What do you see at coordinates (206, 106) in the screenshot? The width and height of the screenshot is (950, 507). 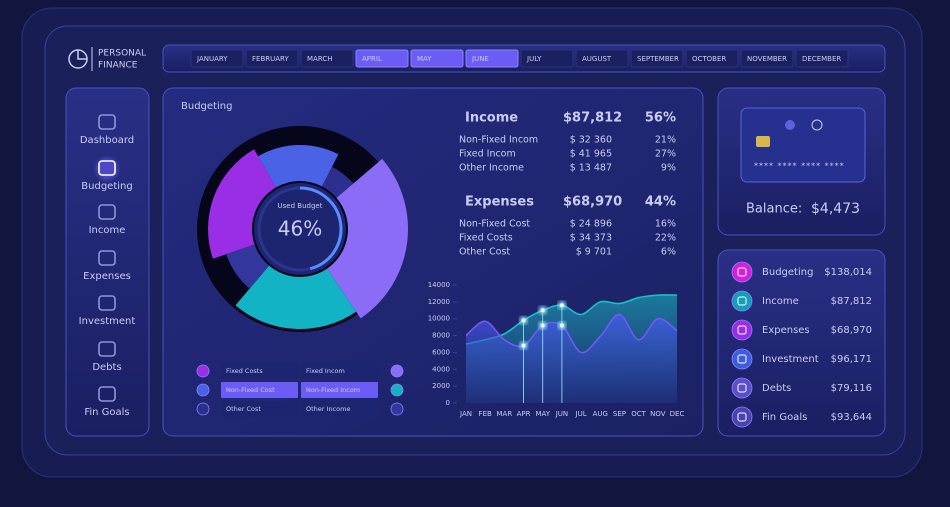 I see `panel-title: Budgeting` at bounding box center [206, 106].